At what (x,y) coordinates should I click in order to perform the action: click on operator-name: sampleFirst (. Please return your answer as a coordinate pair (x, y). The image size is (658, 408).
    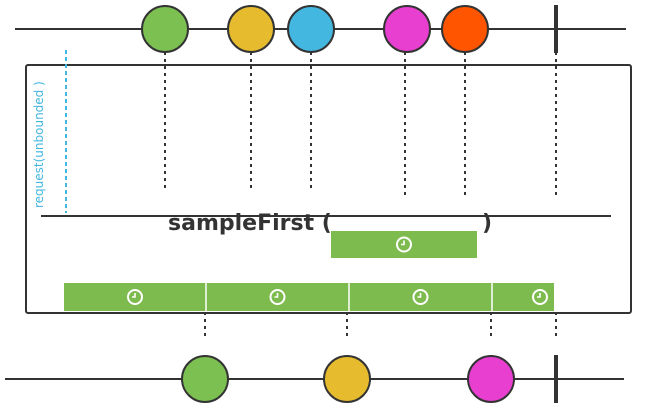
    Looking at the image, I should click on (250, 223).